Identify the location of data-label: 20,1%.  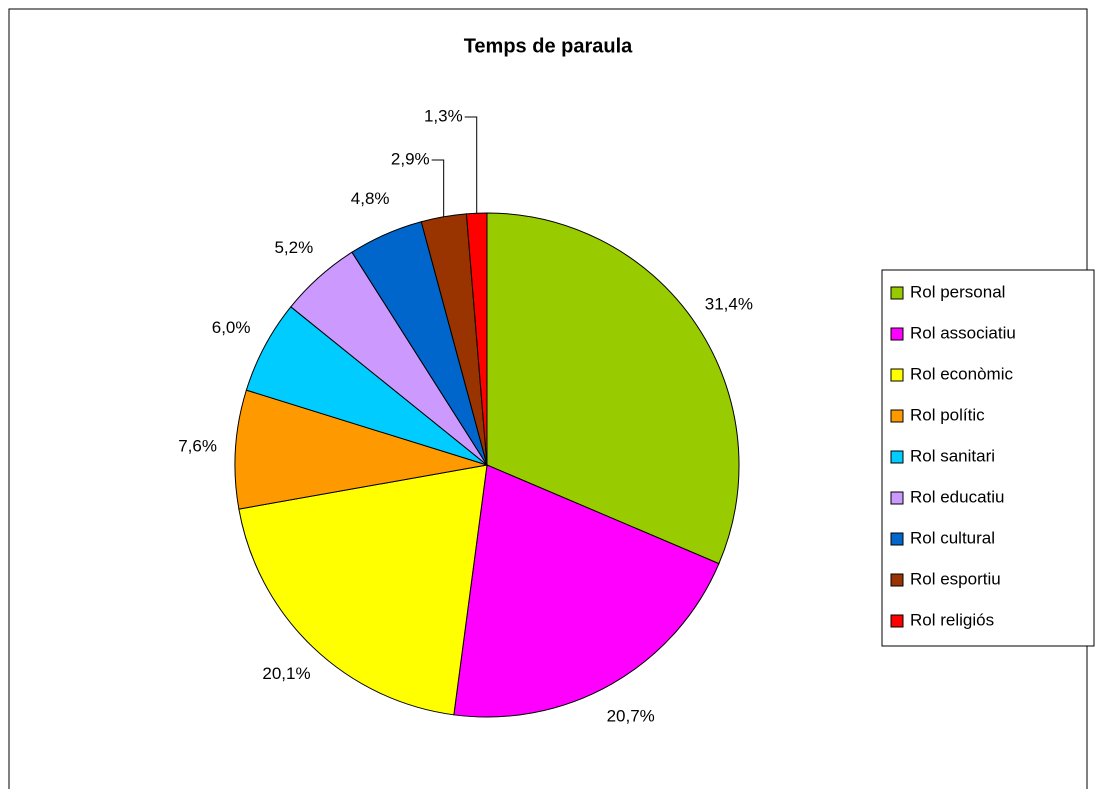
(286, 673).